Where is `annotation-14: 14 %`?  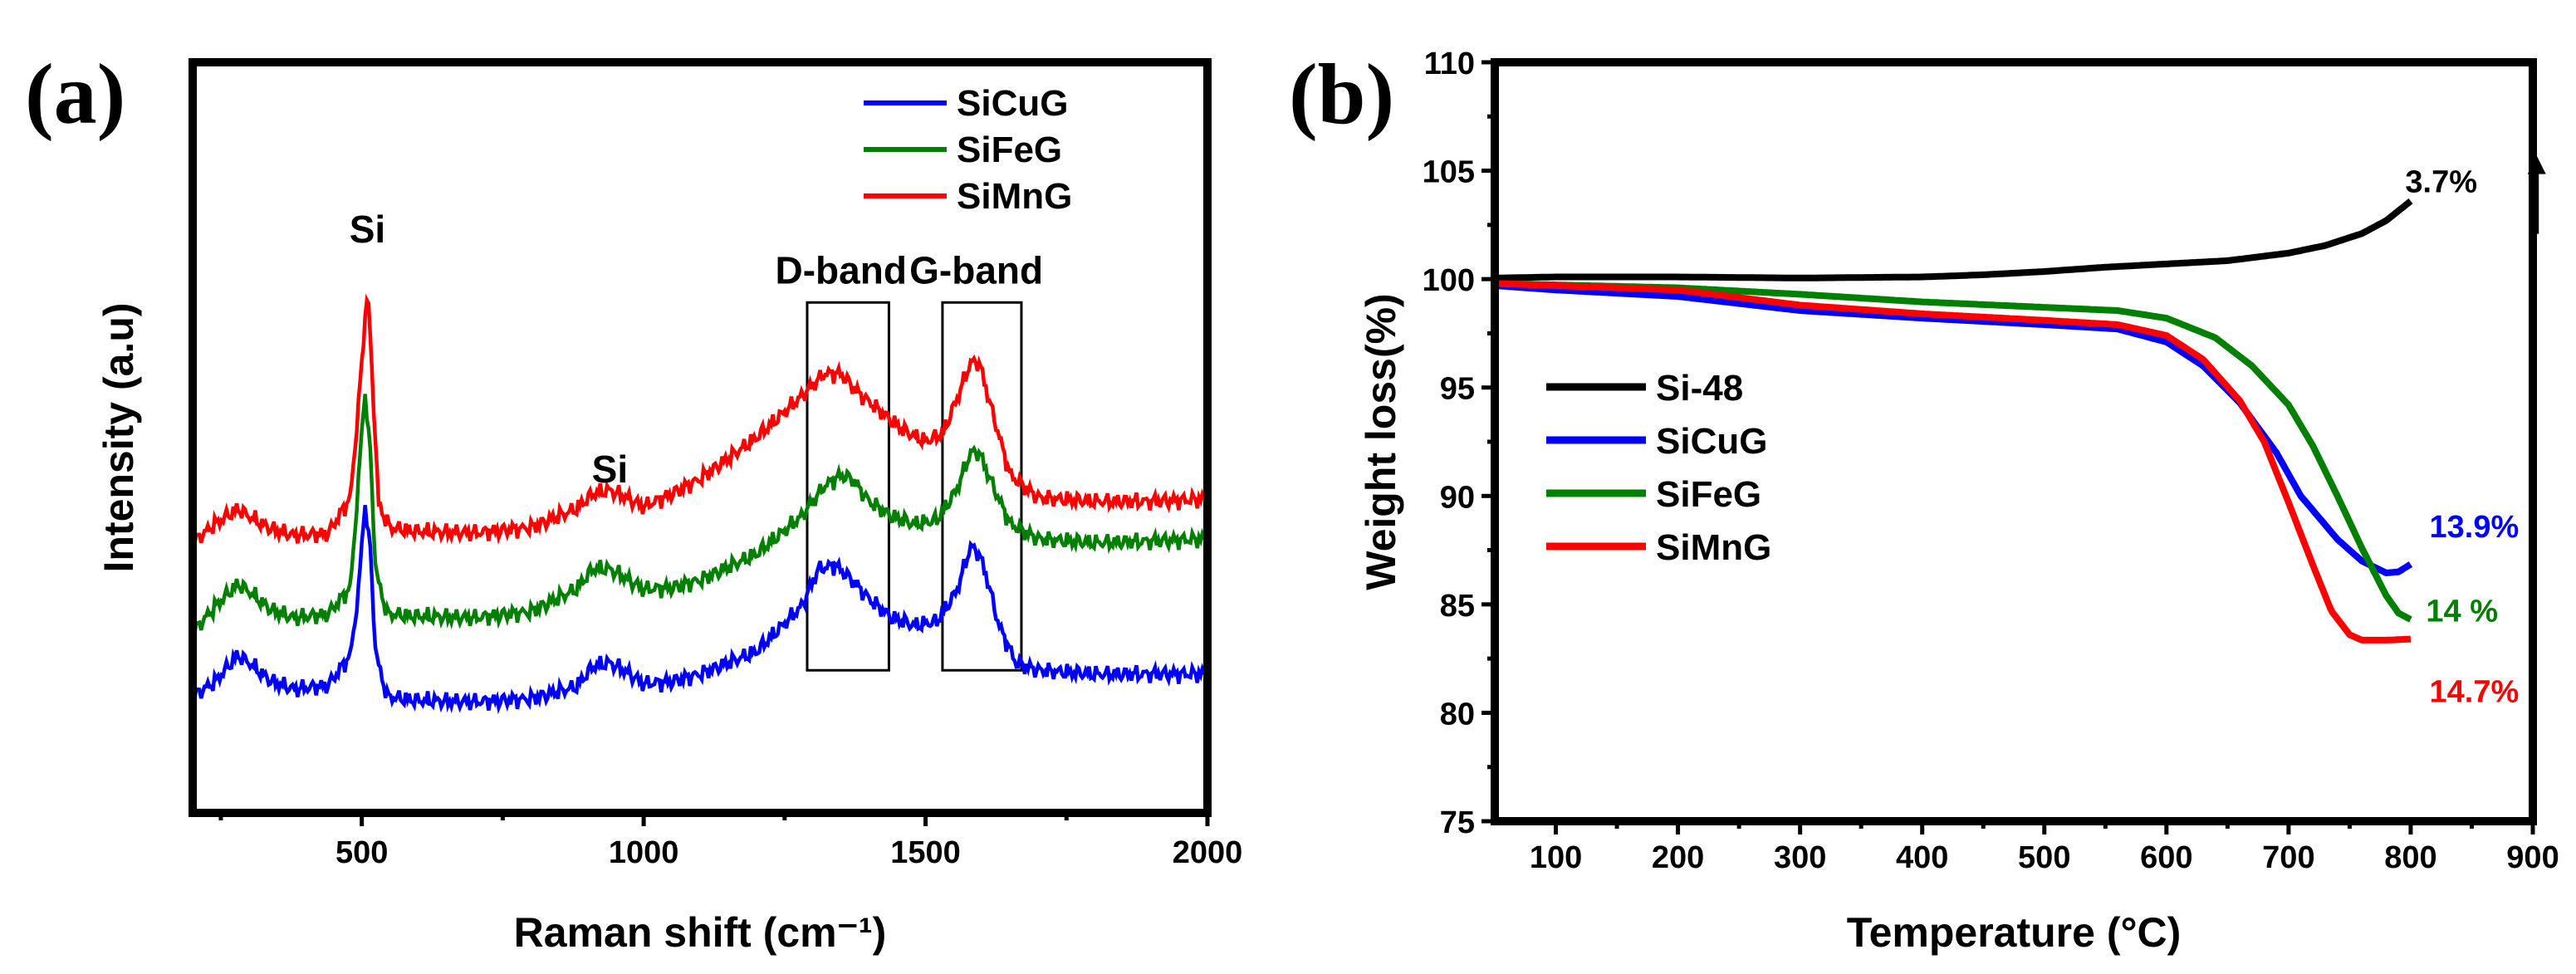 annotation-14: 14 % is located at coordinates (2462, 612).